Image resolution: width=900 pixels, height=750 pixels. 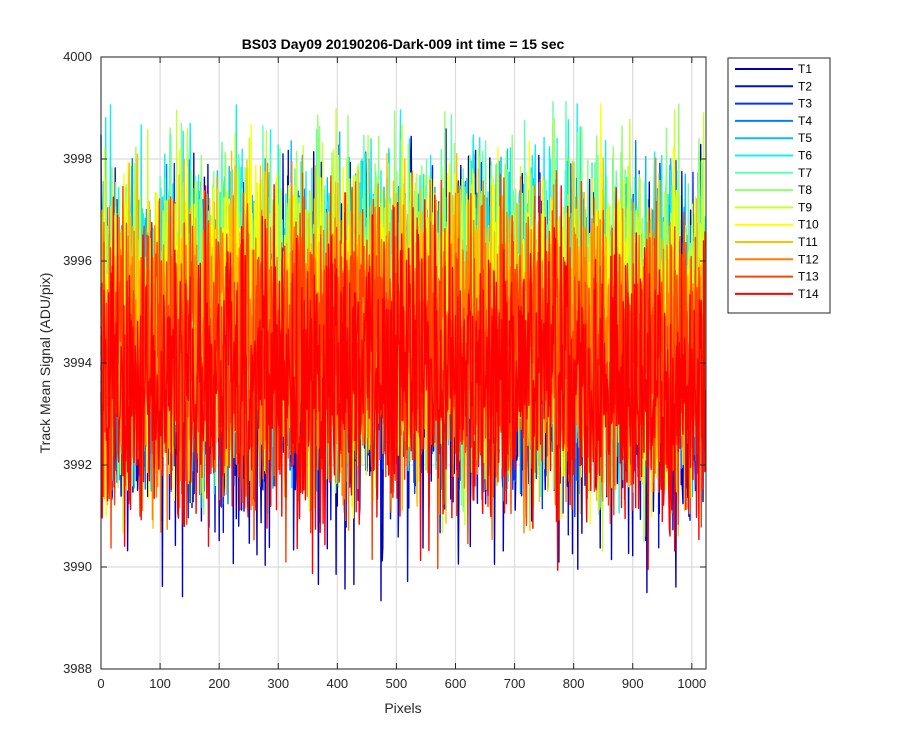 I want to click on x-tick-label: 500, so click(x=397, y=683).